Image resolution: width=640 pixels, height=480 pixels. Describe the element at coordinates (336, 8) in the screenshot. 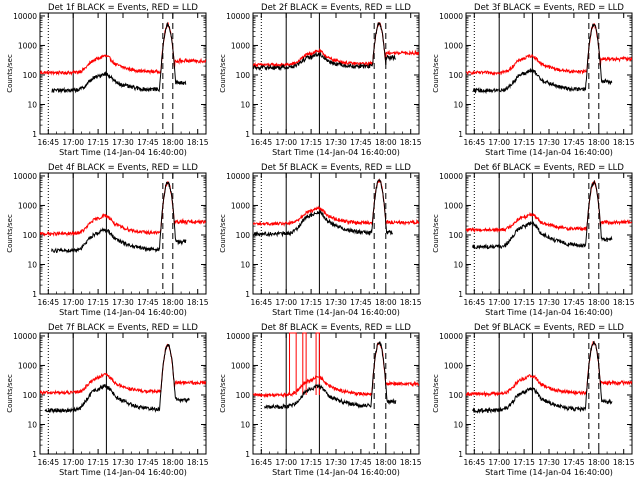

I see `chart-title: Det 2f BLACK = Events, RED = LLD` at that location.